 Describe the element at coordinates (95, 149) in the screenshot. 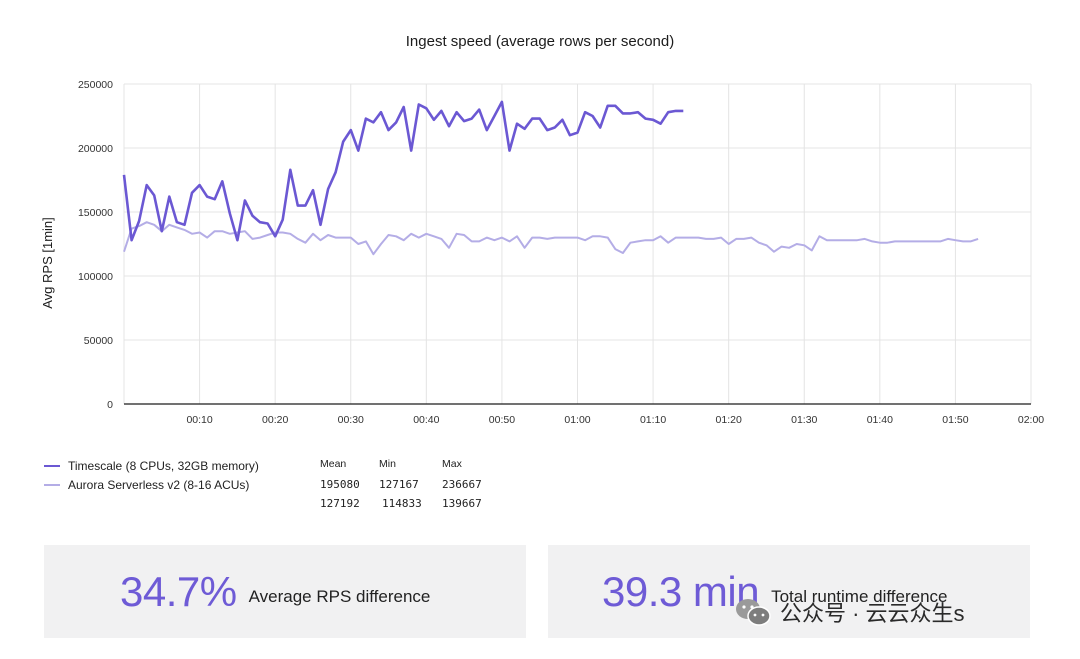

I see `y-tick-label: 200000` at that location.